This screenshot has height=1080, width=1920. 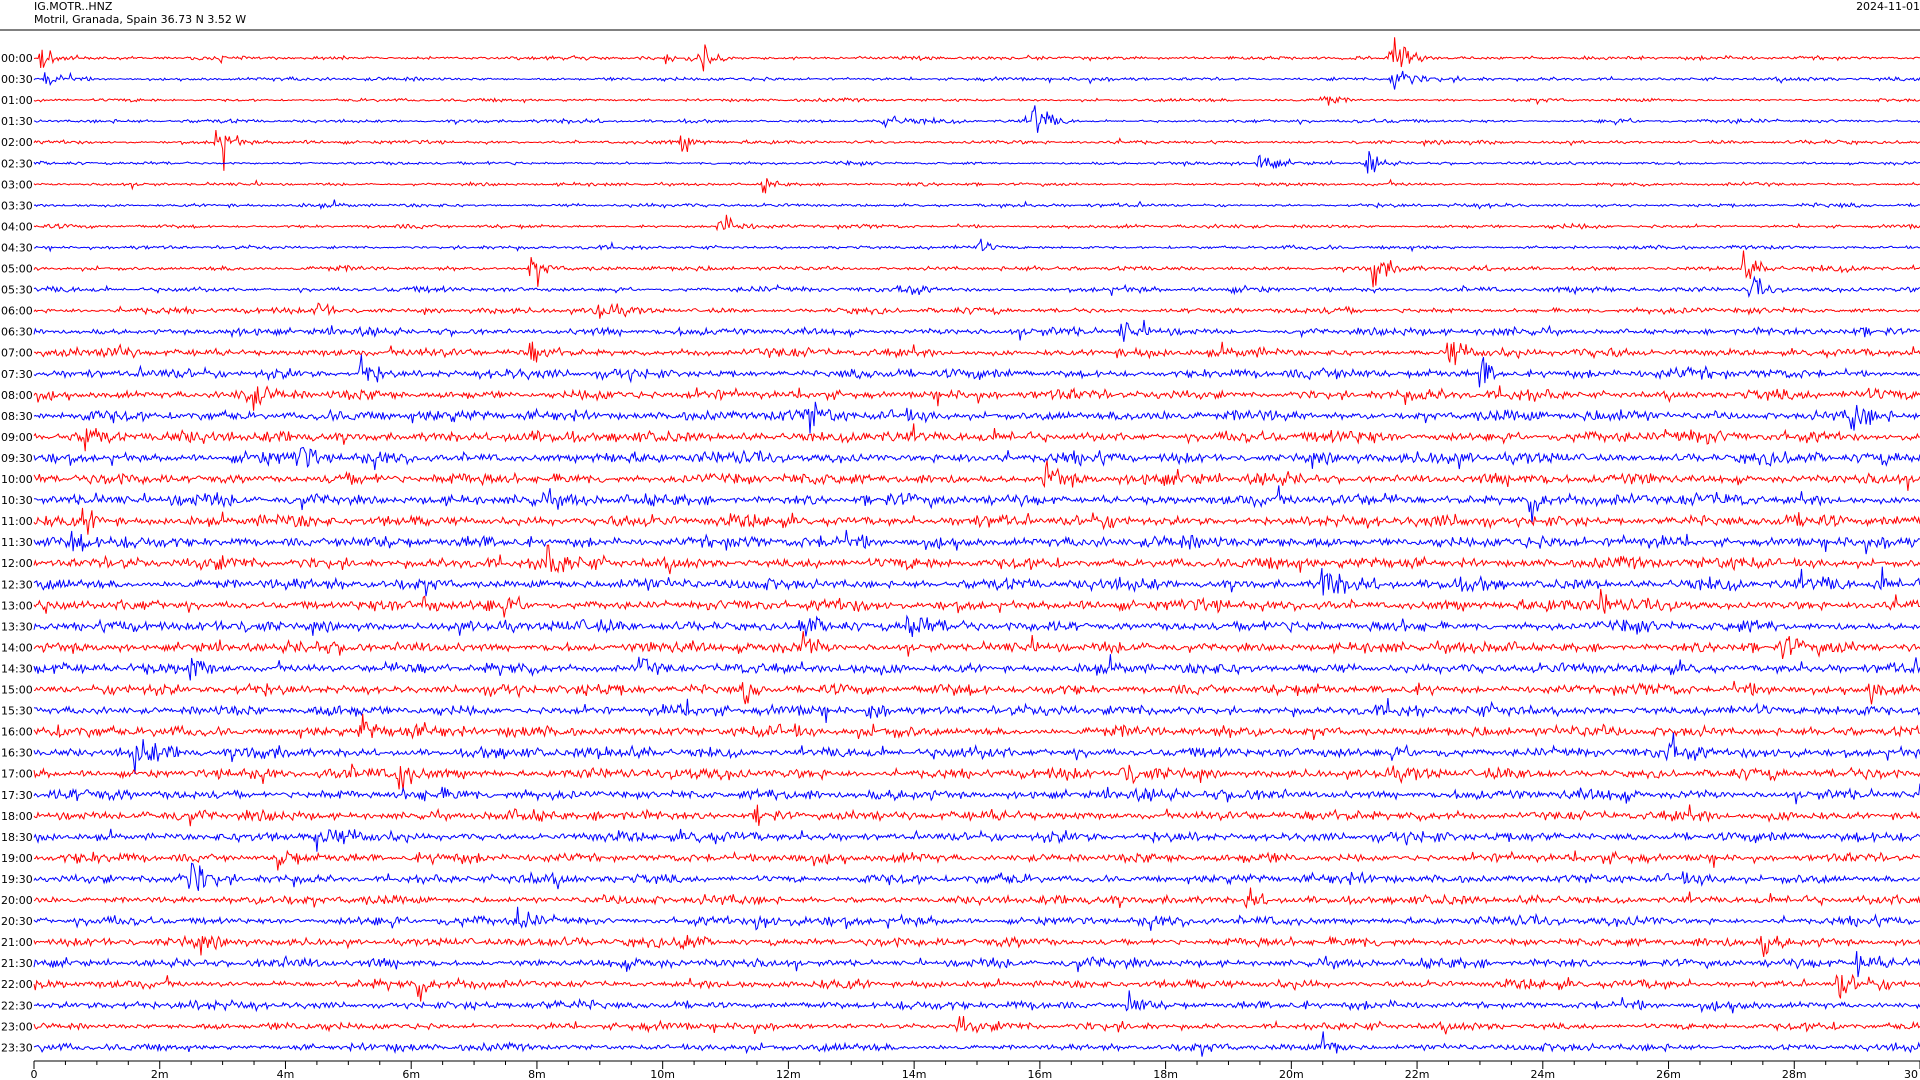 I want to click on row-label: 18:00, so click(x=17, y=816).